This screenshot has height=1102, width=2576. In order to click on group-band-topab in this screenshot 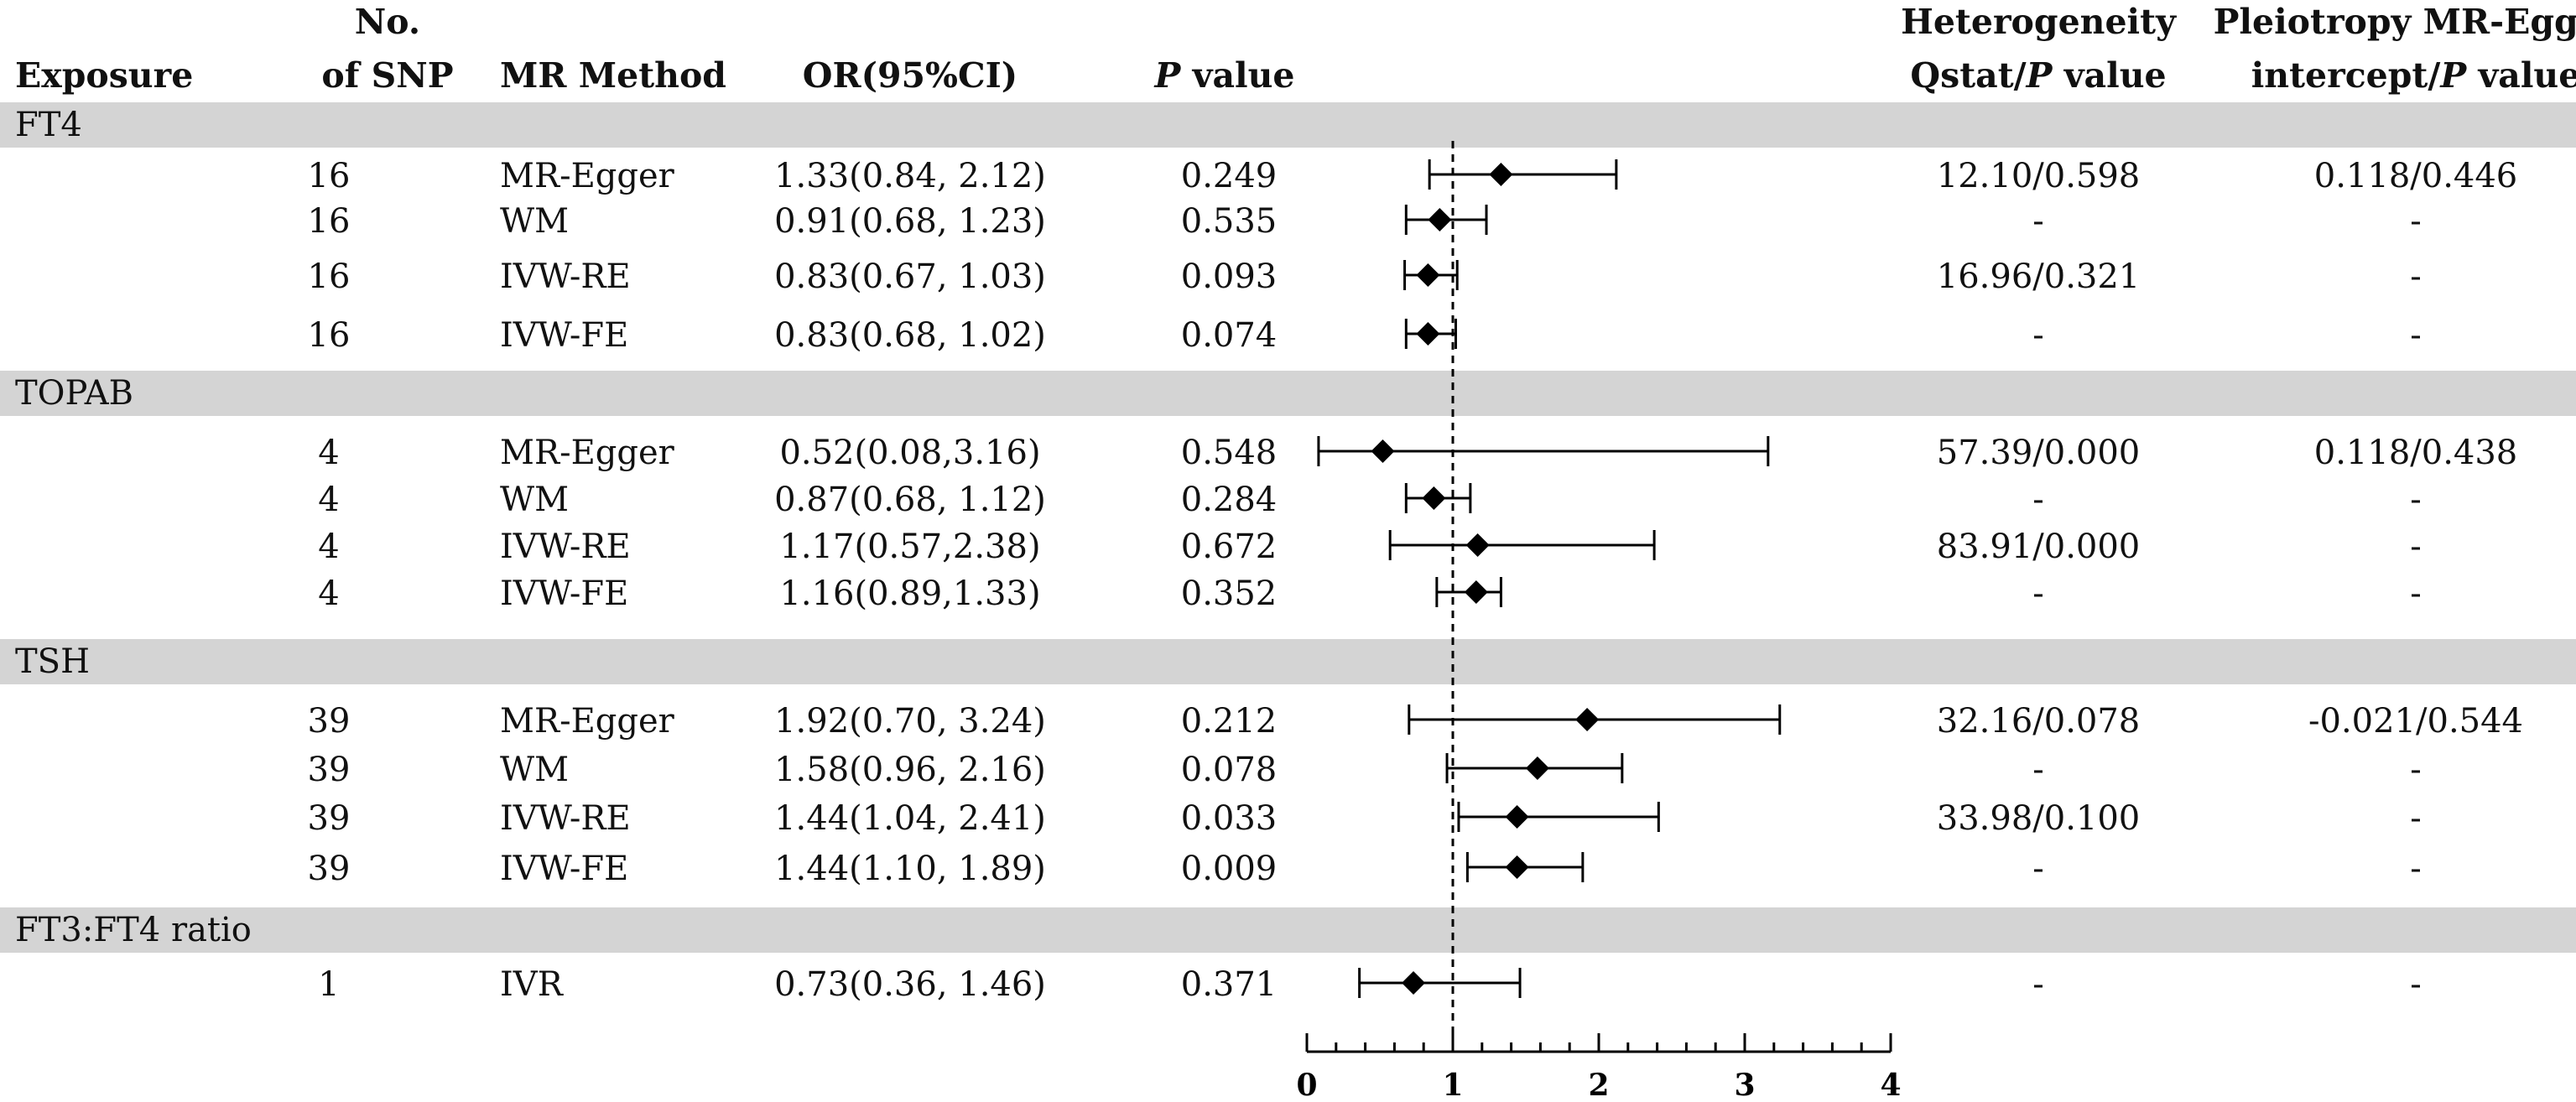, I will do `click(1288, 393)`.